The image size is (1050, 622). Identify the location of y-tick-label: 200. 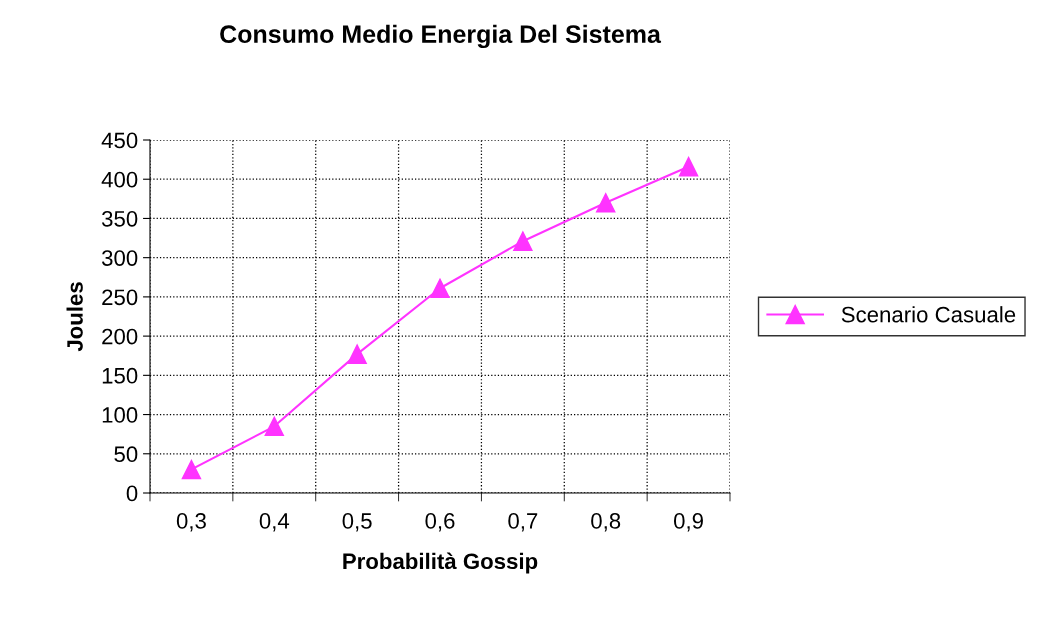
(120, 336).